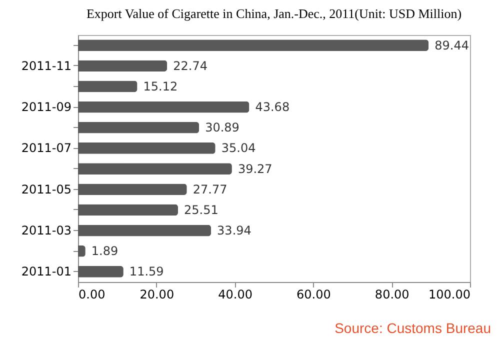 Image resolution: width=501 pixels, height=342 pixels. What do you see at coordinates (104, 251) in the screenshot?
I see `data-label: 1.89` at bounding box center [104, 251].